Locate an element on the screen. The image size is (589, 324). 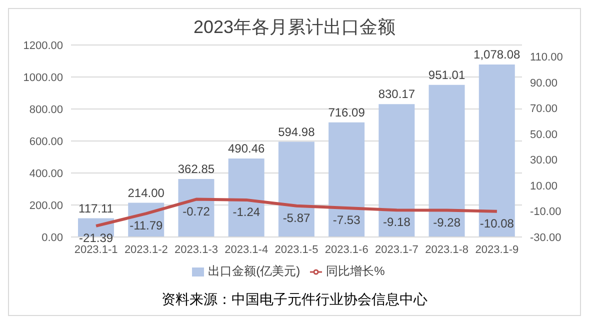
x-tick-label: 2023.1-9 is located at coordinates (497, 250).